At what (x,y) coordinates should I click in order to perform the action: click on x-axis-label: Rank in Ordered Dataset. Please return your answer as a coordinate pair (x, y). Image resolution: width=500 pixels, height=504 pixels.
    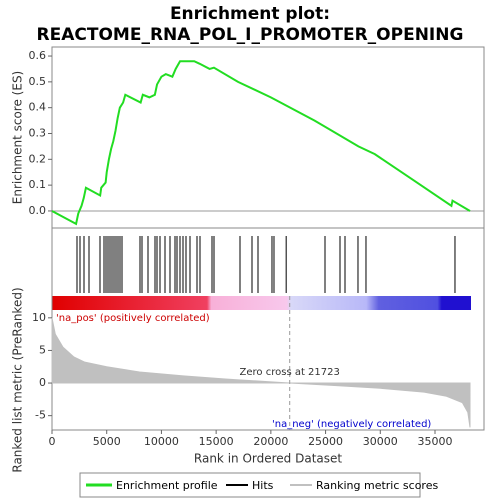
    Looking at the image, I should click on (268, 459).